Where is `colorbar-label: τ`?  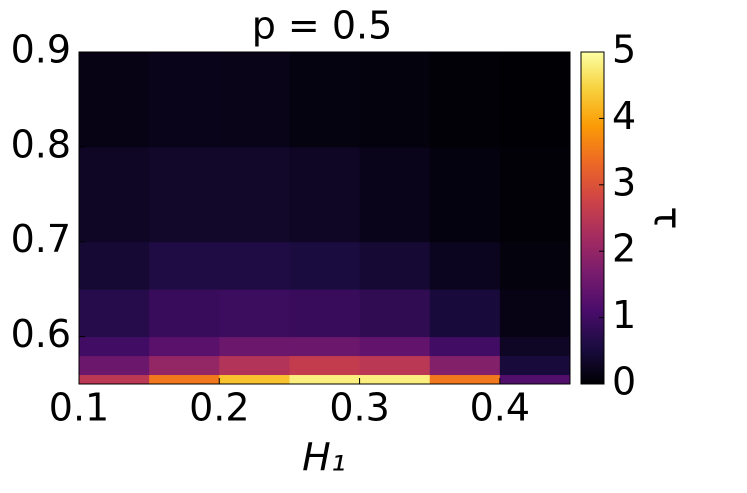 colorbar-label: τ is located at coordinates (668, 218).